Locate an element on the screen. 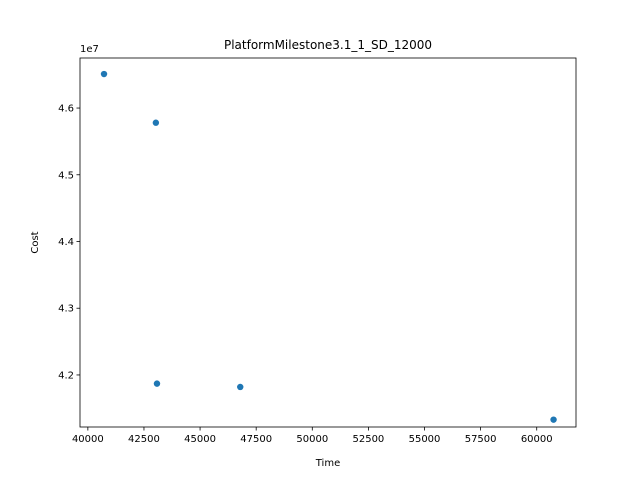  x-axis-label: Time is located at coordinates (327, 463).